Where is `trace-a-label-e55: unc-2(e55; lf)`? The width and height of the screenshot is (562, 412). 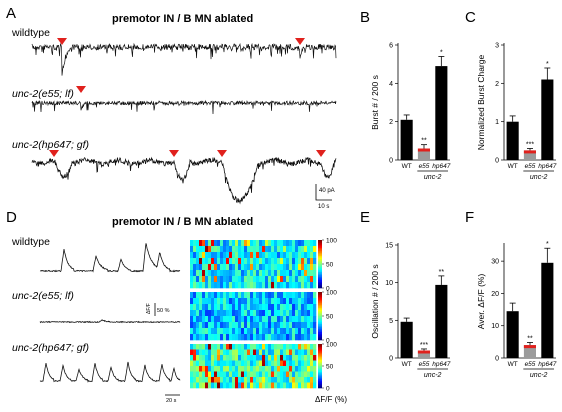
trace-a-label-e55: unc-2(e55; lf) is located at coordinates (43, 94).